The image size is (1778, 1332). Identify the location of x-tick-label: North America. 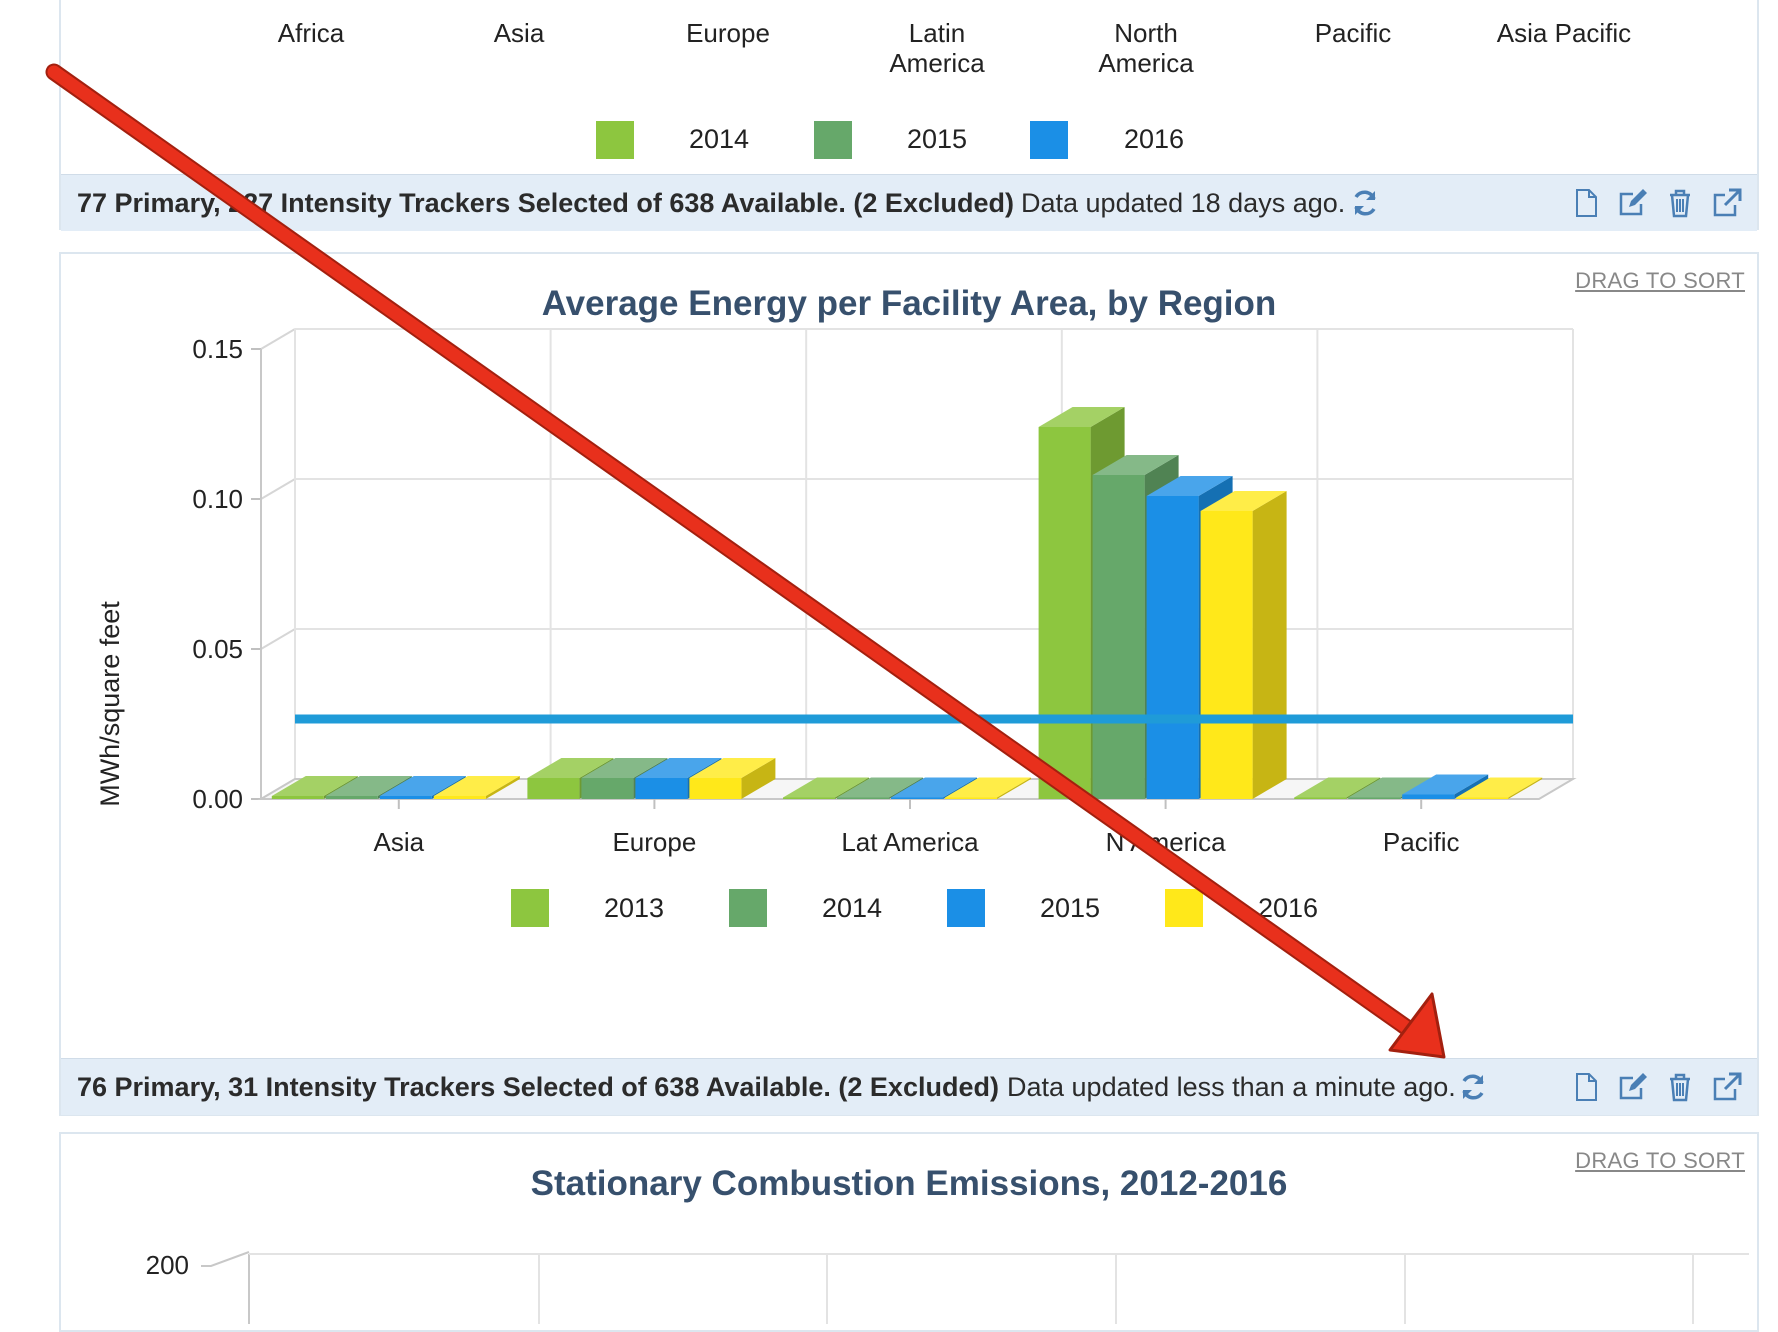
(1146, 48).